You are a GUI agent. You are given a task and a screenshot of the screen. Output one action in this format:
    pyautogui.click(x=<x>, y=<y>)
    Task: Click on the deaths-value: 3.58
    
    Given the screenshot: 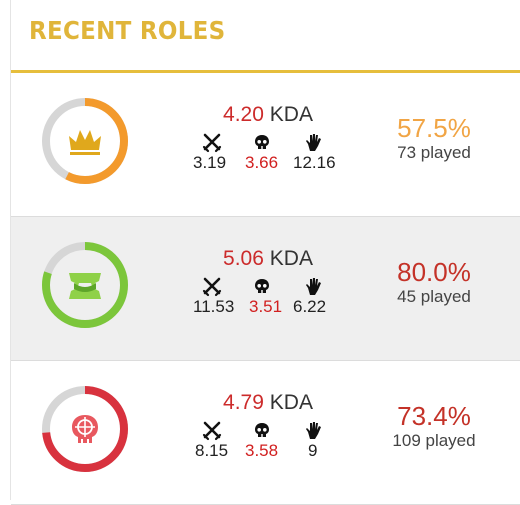 What is the action you would take?
    pyautogui.click(x=262, y=450)
    